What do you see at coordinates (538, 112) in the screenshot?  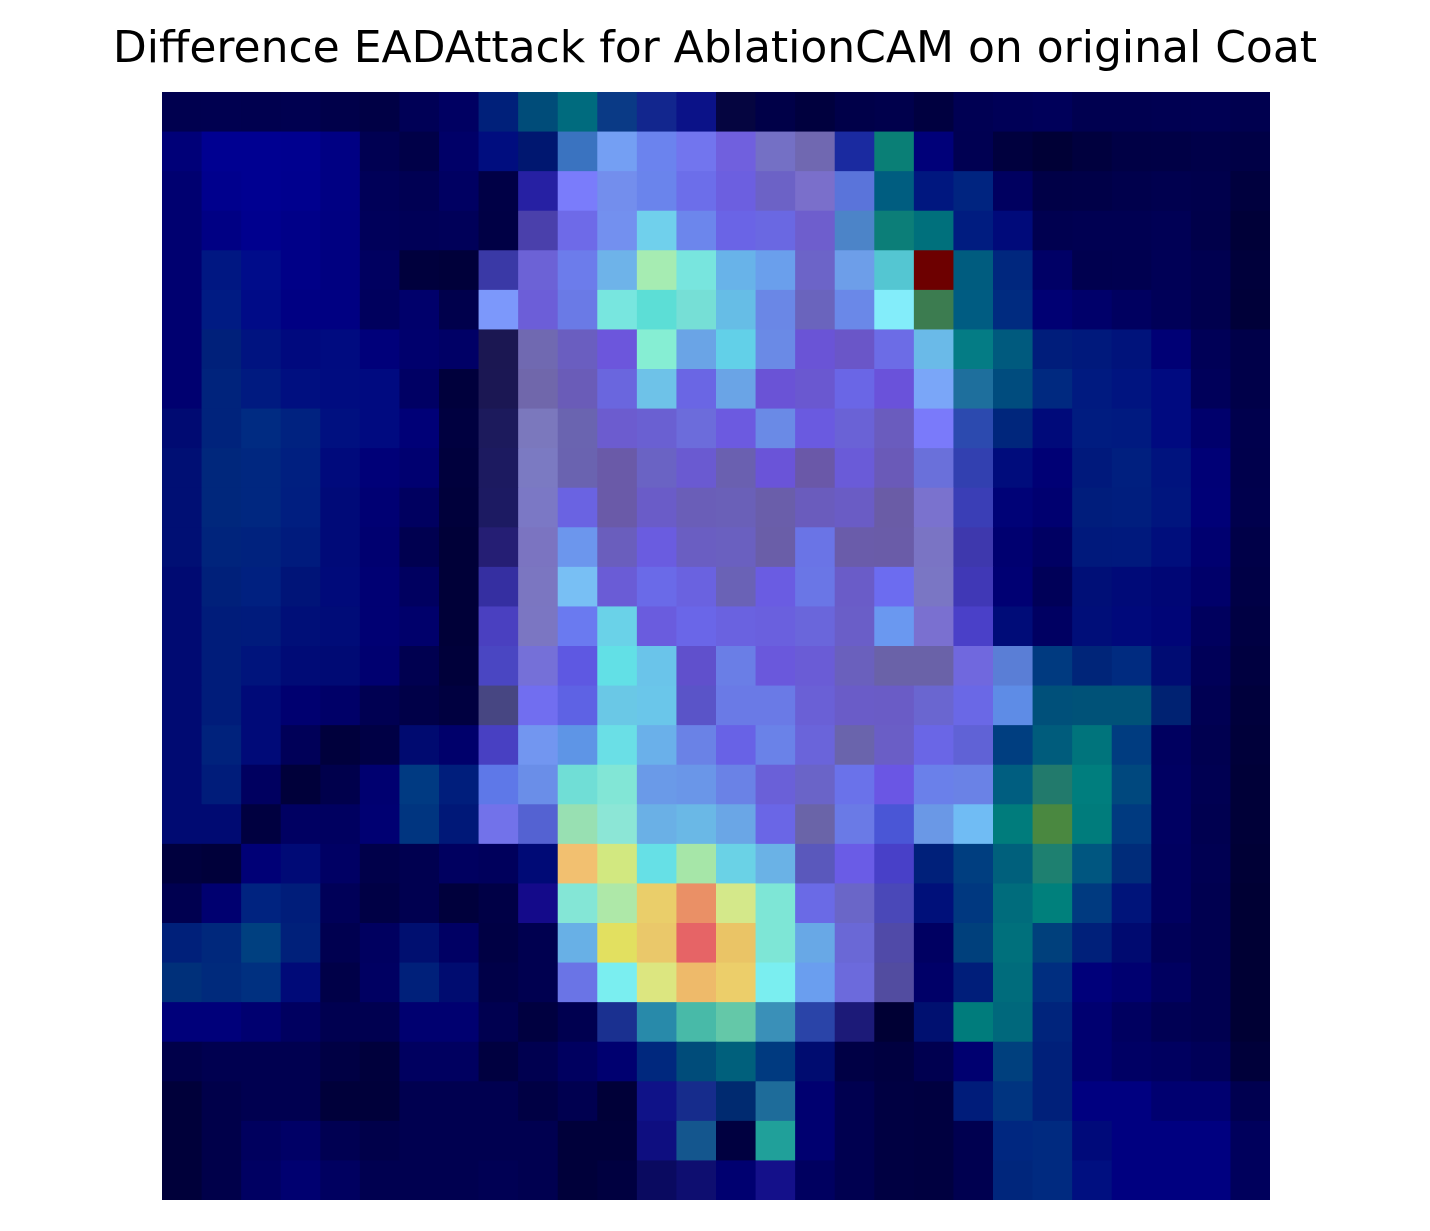 I see `heatmap-cell-r0-c9` at bounding box center [538, 112].